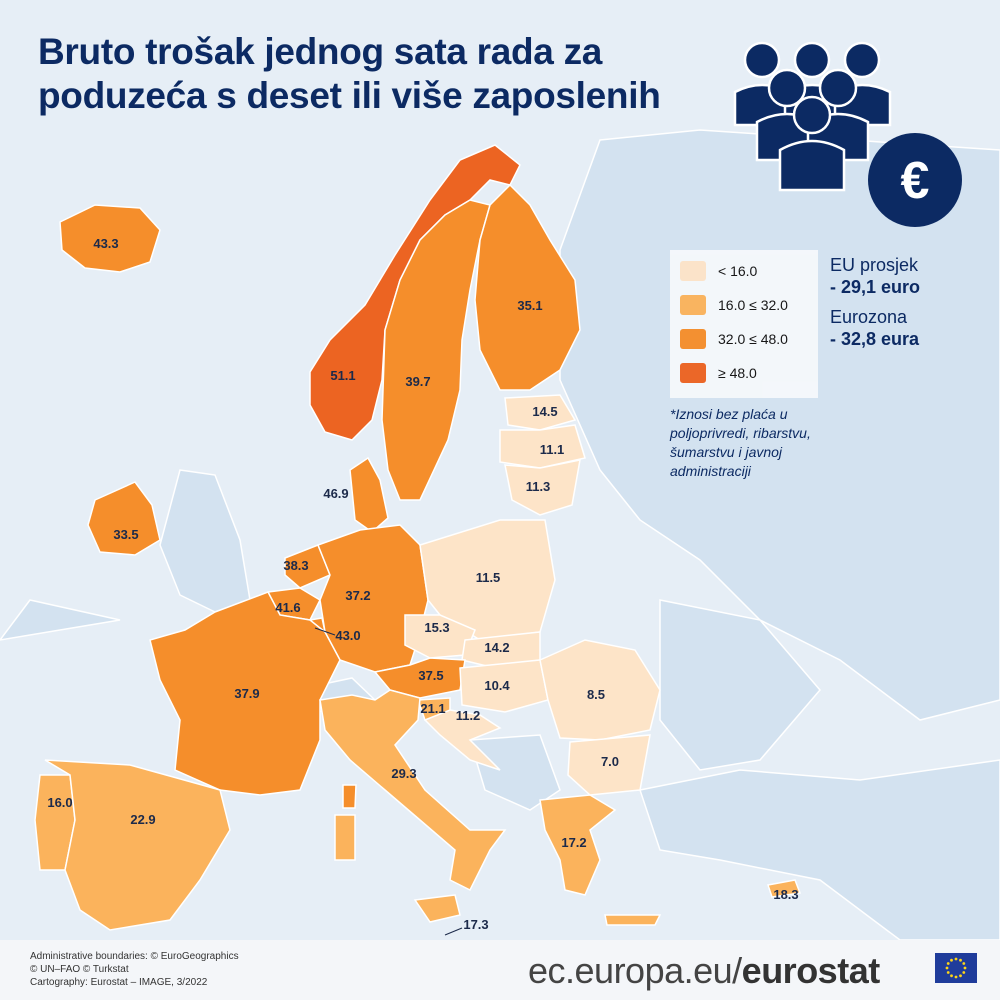 This screenshot has height=1000, width=1000. I want to click on region-estonia, so click(540, 412).